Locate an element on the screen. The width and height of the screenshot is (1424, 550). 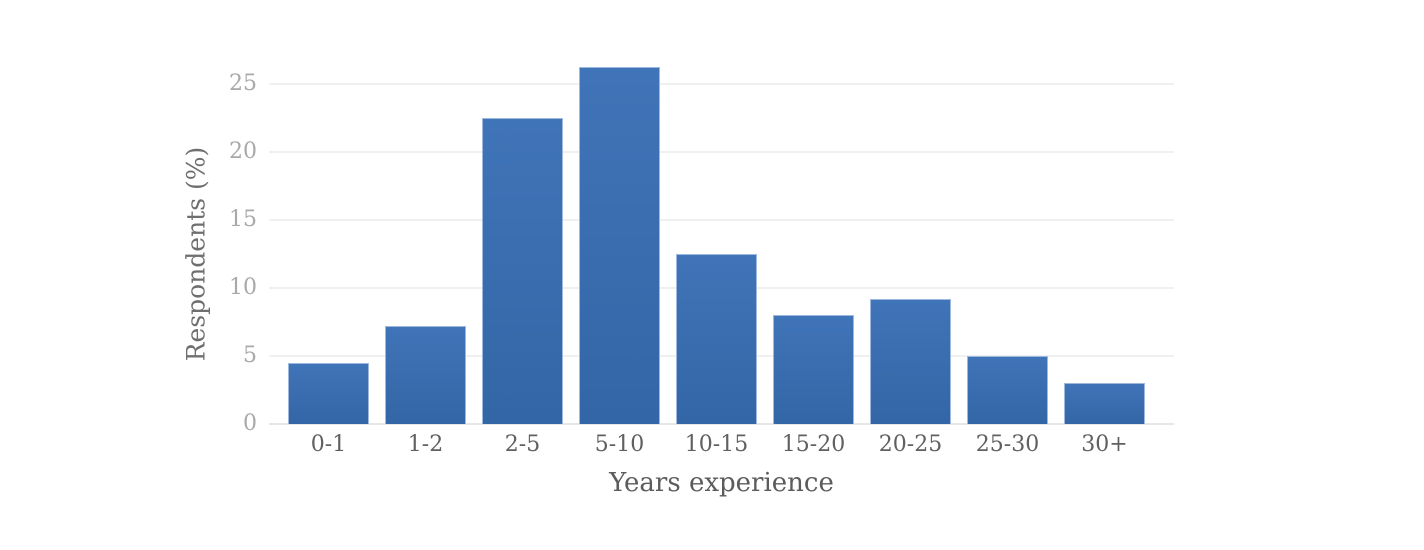
y-tick-label: 25 is located at coordinates (243, 83).